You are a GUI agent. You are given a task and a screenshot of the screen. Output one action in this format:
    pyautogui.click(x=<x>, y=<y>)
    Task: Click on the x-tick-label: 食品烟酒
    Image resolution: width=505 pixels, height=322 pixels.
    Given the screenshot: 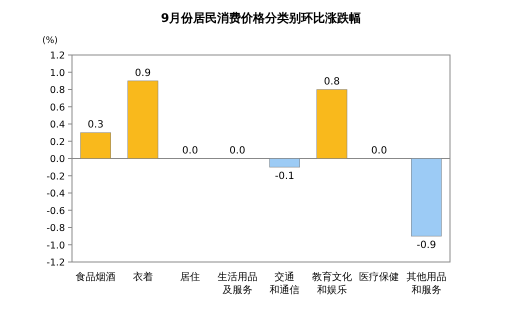 What is the action you would take?
    pyautogui.click(x=96, y=277)
    